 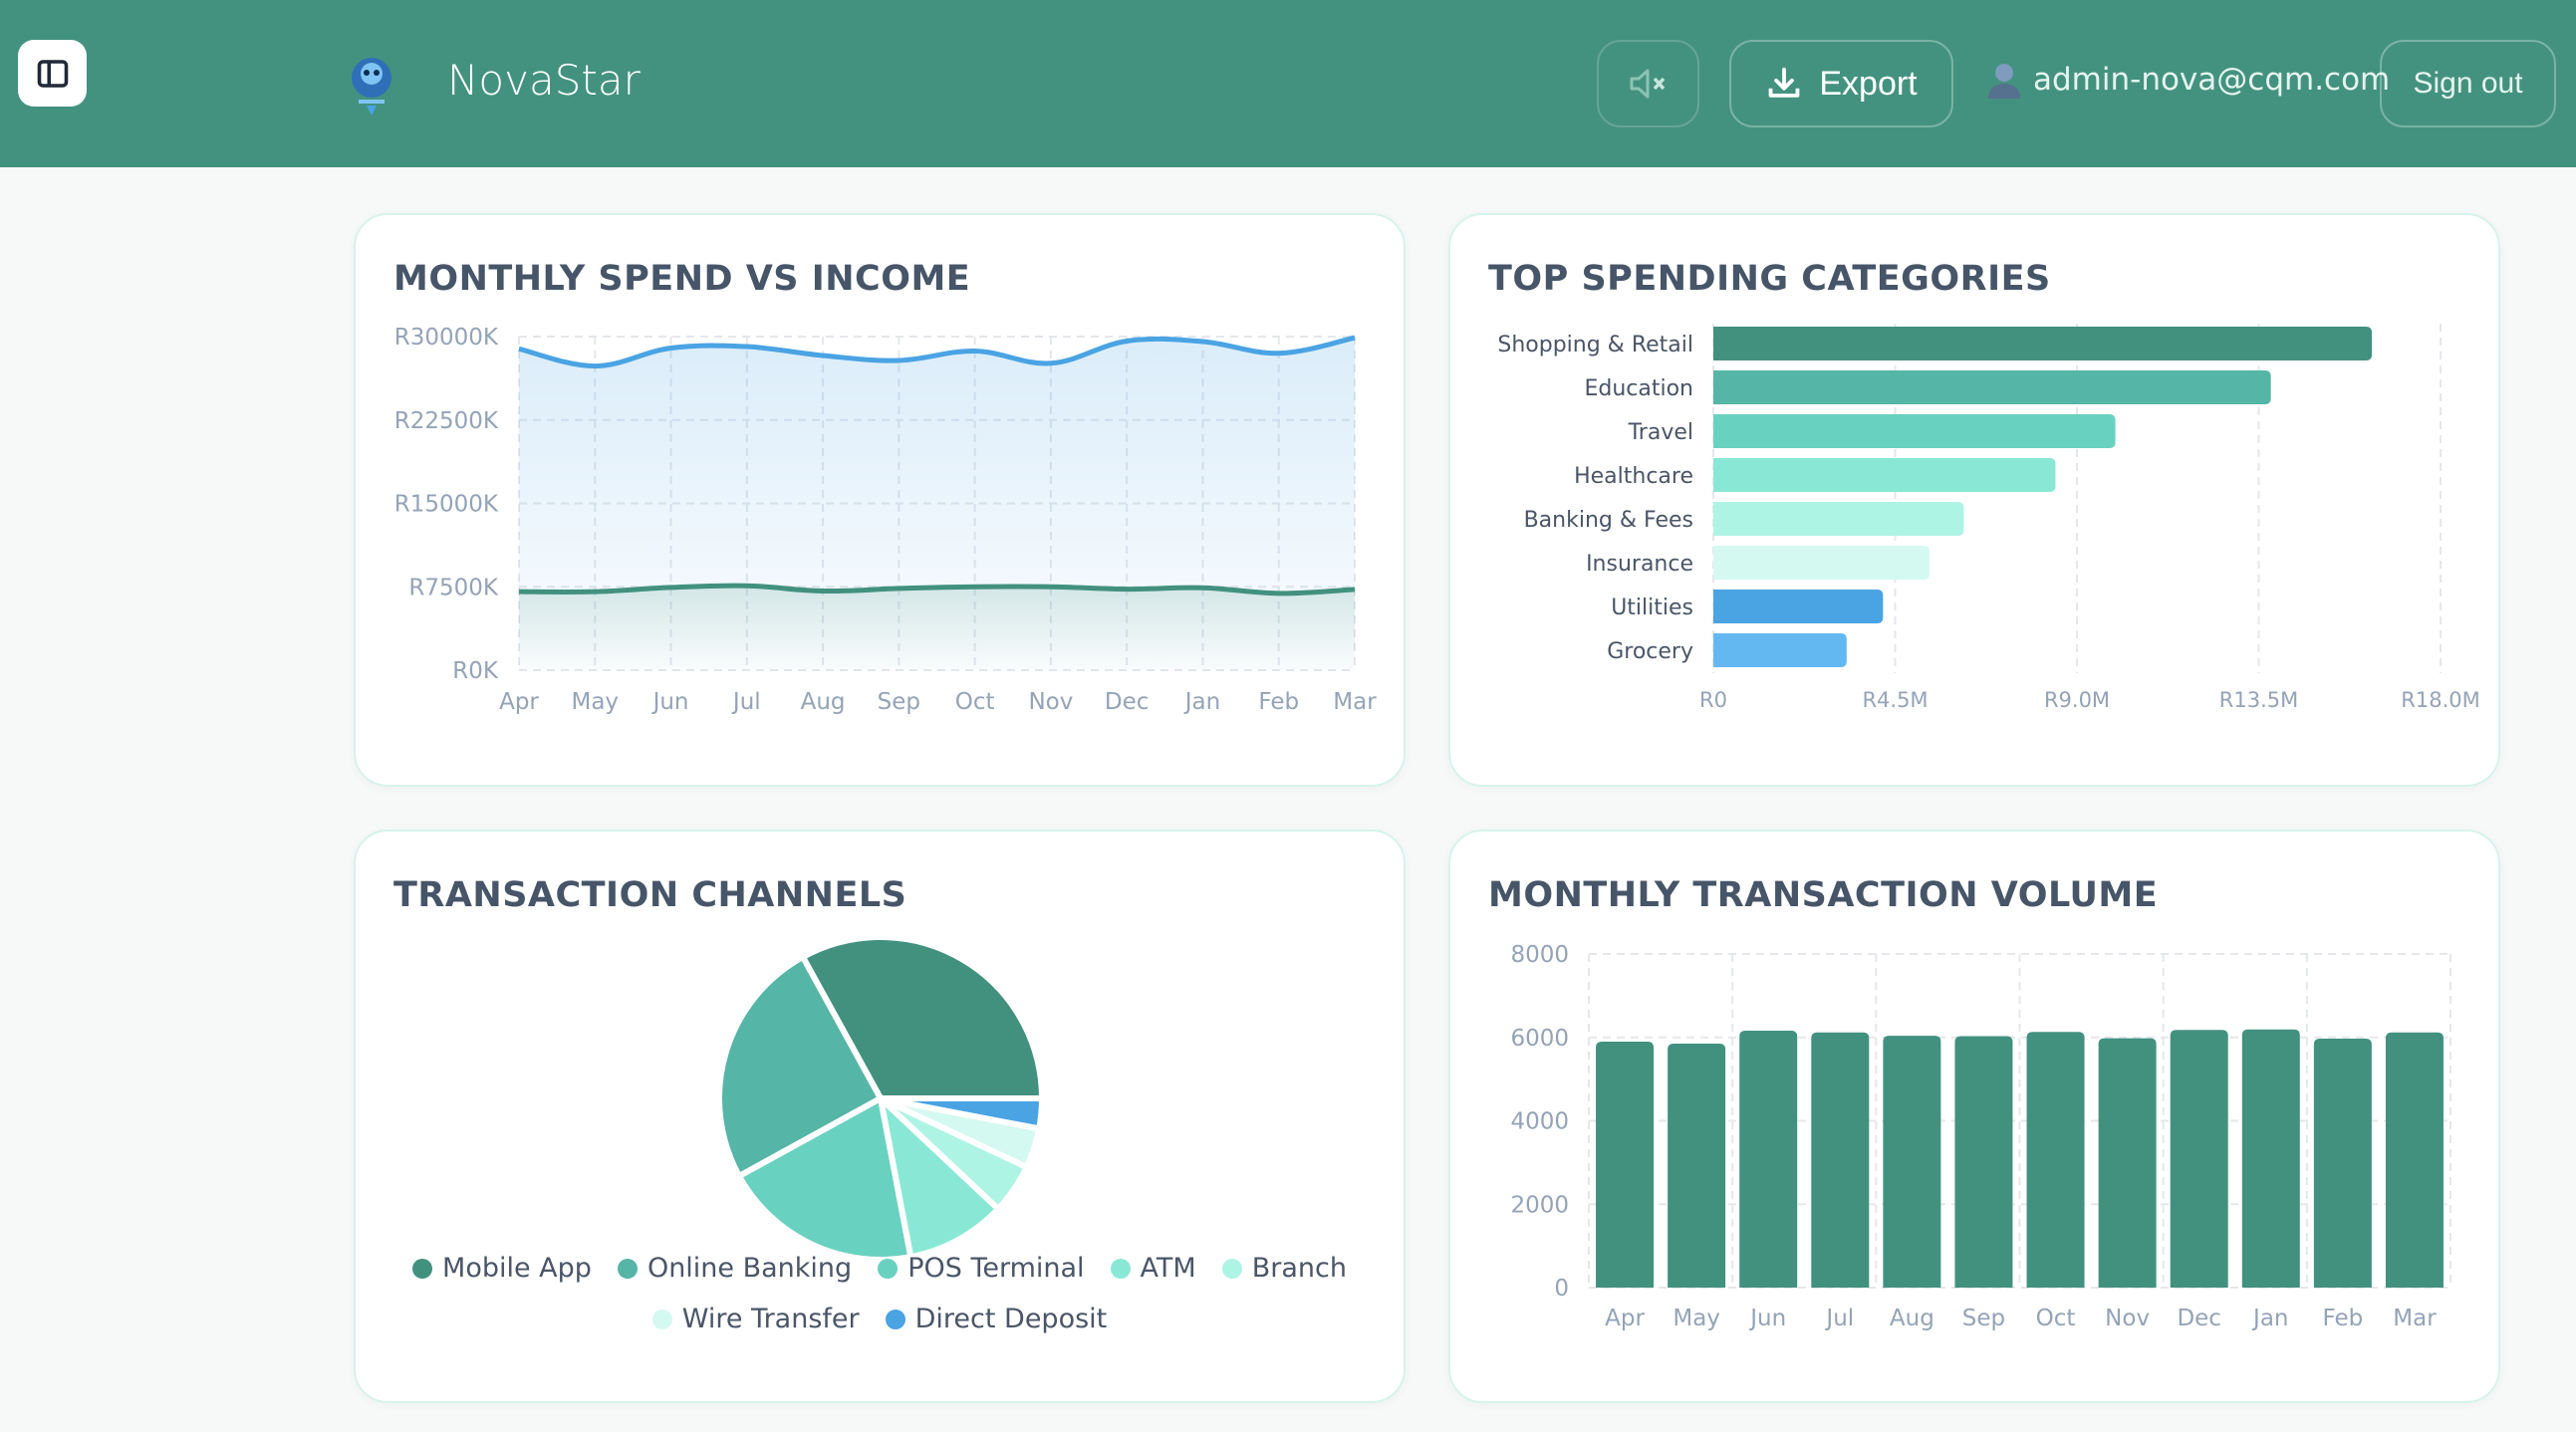 What do you see at coordinates (996, 1269) in the screenshot?
I see `legend-label: POS Terminal` at bounding box center [996, 1269].